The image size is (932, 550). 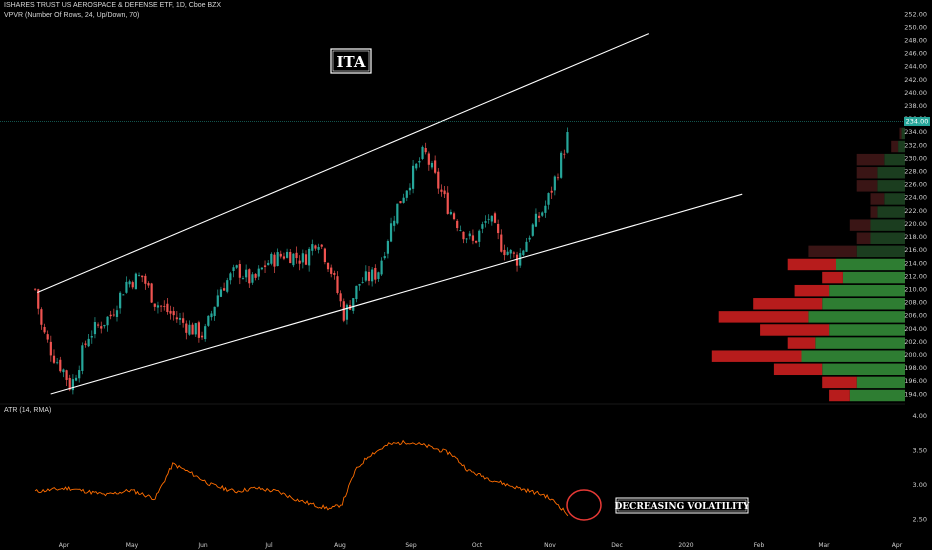 What do you see at coordinates (481, 545) in the screenshot?
I see `time-axis: Apr May Jun Jul Aug Sep Oct Nov Dec 2020 Feb Mar Apr` at bounding box center [481, 545].